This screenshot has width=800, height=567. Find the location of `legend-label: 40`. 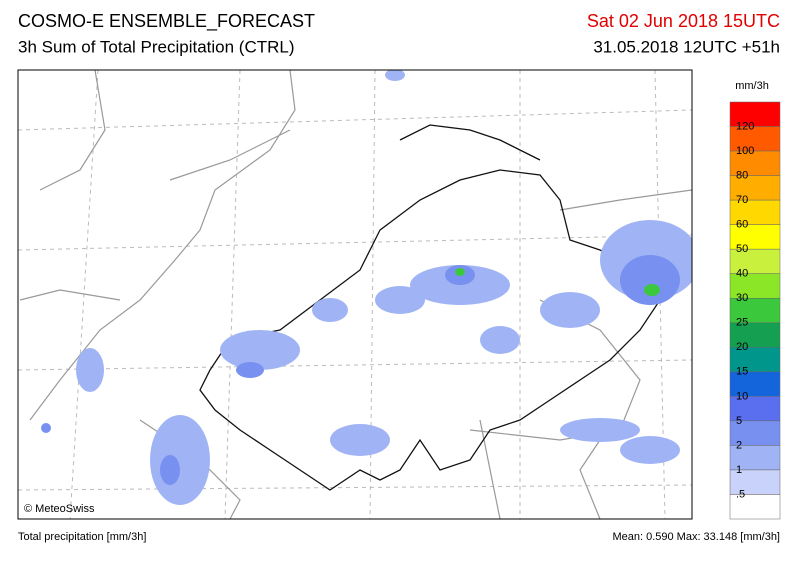

legend-label: 40 is located at coordinates (742, 274).